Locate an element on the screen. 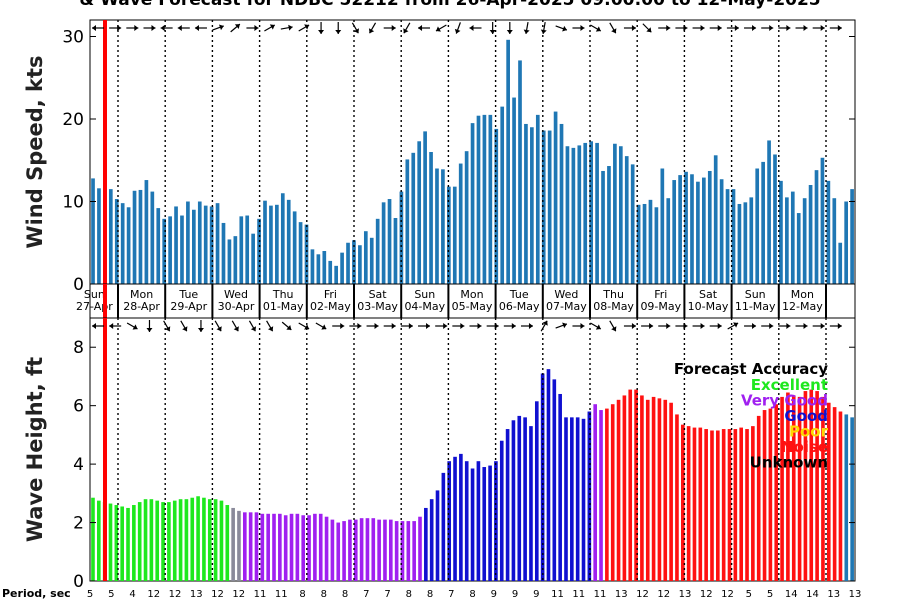 The height and width of the screenshot is (600, 900). day-date: 29-Apr is located at coordinates (188, 306).